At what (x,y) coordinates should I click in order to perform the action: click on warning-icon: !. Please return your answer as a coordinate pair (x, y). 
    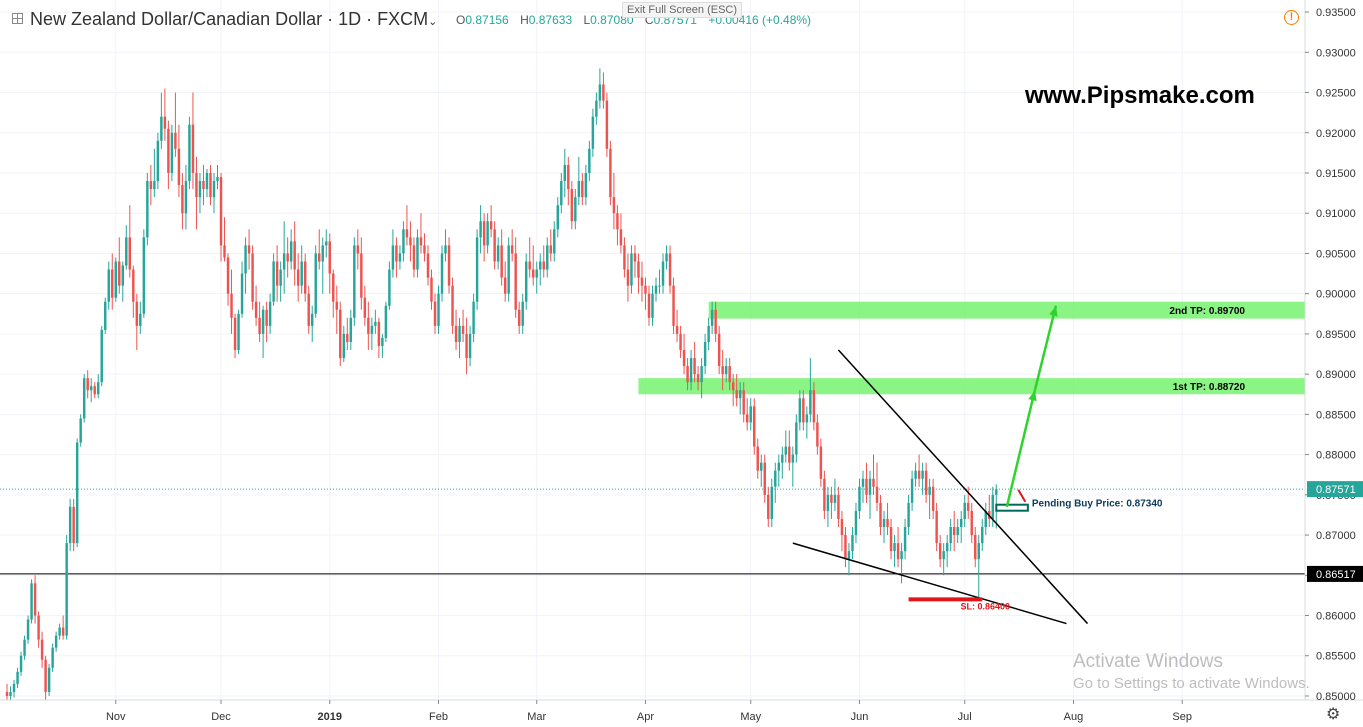
    Looking at the image, I should click on (1291, 17).